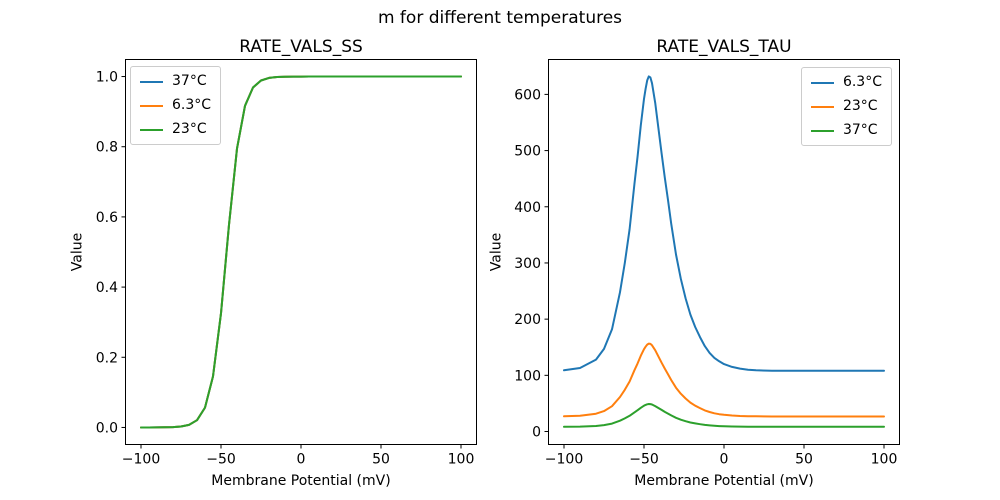  I want to click on y-tick-label: 1.0, so click(107, 78).